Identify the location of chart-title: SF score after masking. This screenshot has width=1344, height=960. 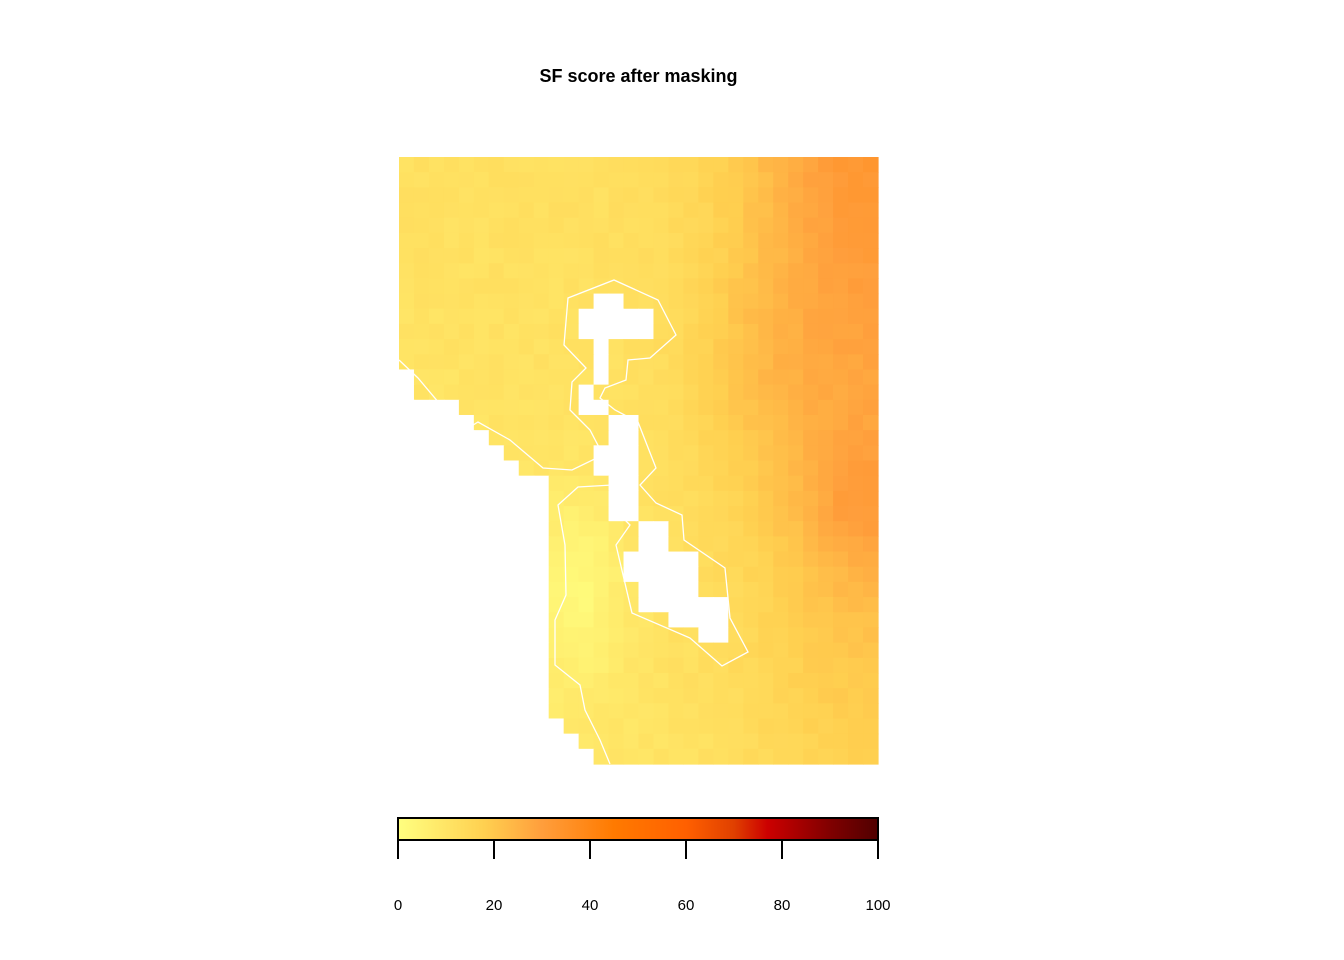
(638, 76).